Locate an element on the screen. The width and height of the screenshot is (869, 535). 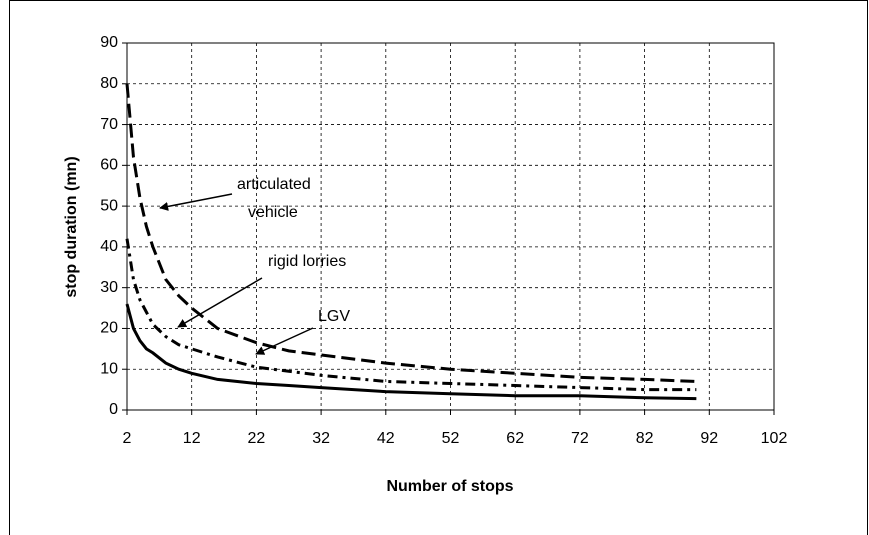
y-tick-label: 70 is located at coordinates (109, 124).